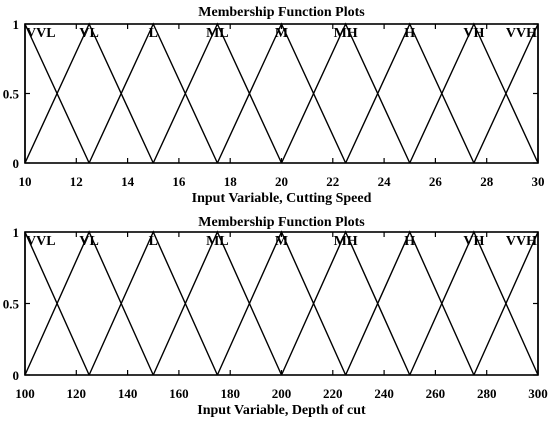 The image size is (550, 422). What do you see at coordinates (282, 198) in the screenshot?
I see `x-axis-label: Input Variable, Cutting Speed` at bounding box center [282, 198].